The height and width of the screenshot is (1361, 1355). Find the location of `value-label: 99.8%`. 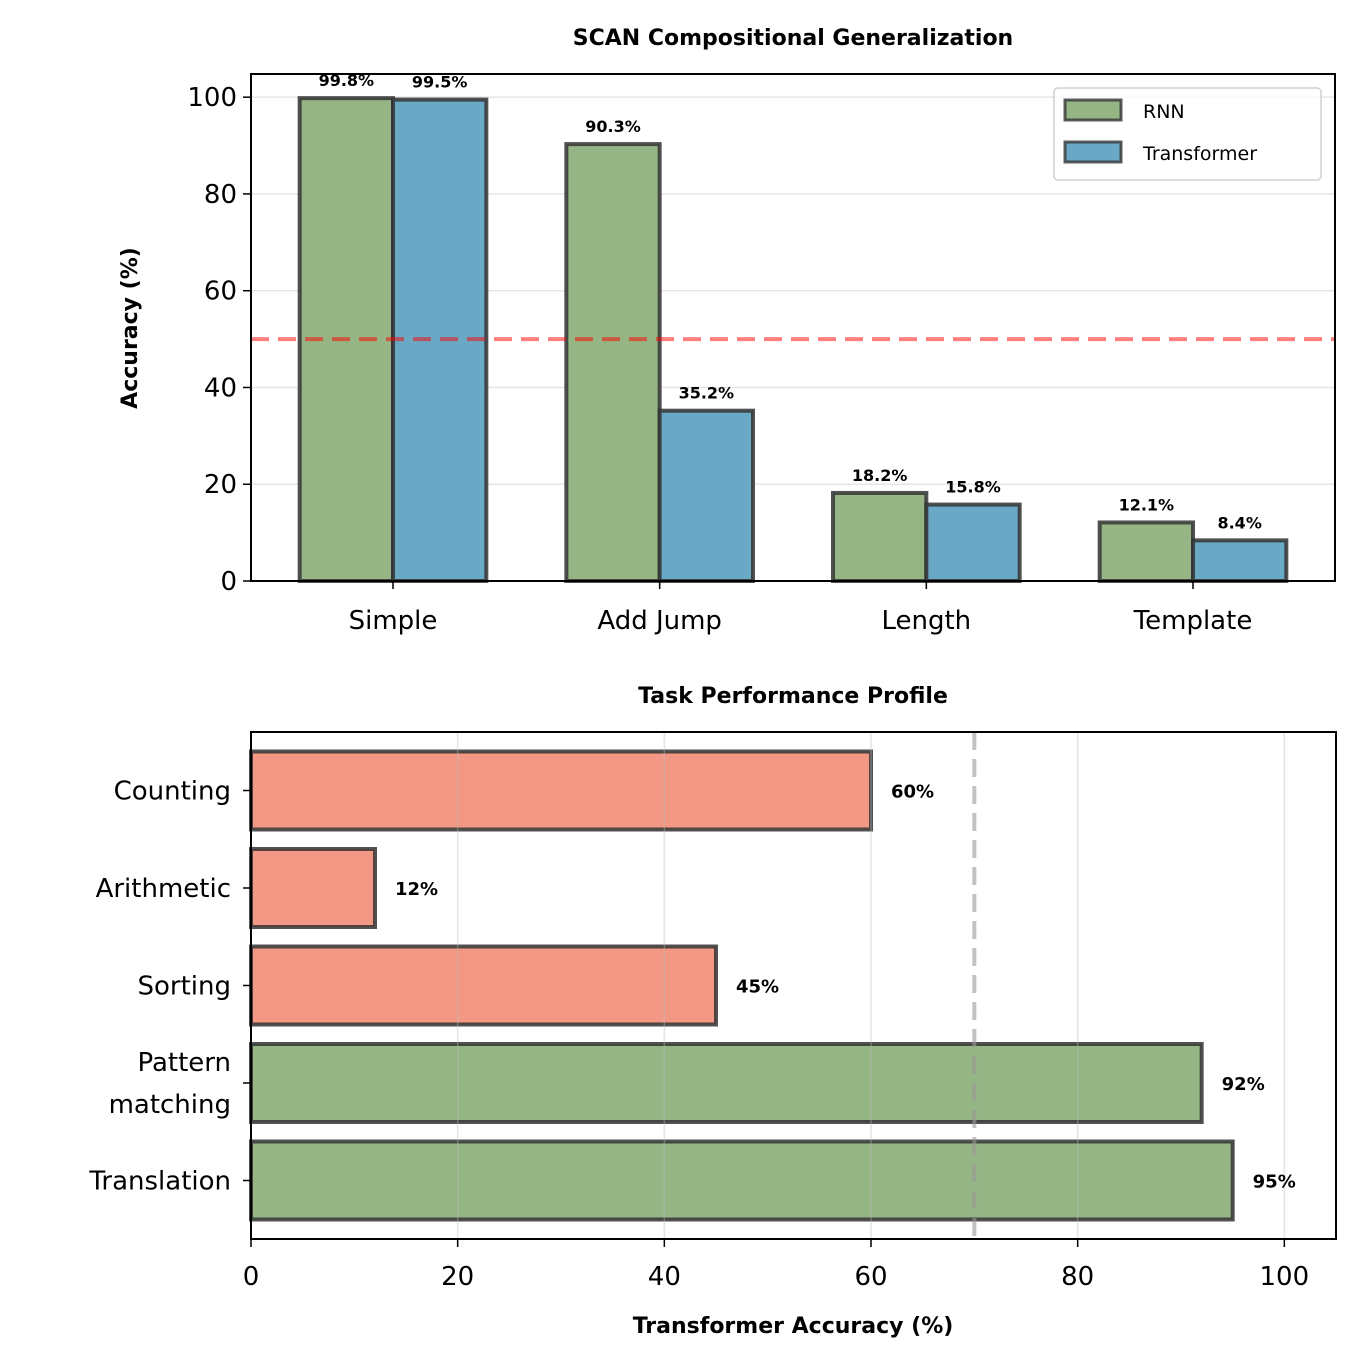

value-label: 99.8% is located at coordinates (347, 80).